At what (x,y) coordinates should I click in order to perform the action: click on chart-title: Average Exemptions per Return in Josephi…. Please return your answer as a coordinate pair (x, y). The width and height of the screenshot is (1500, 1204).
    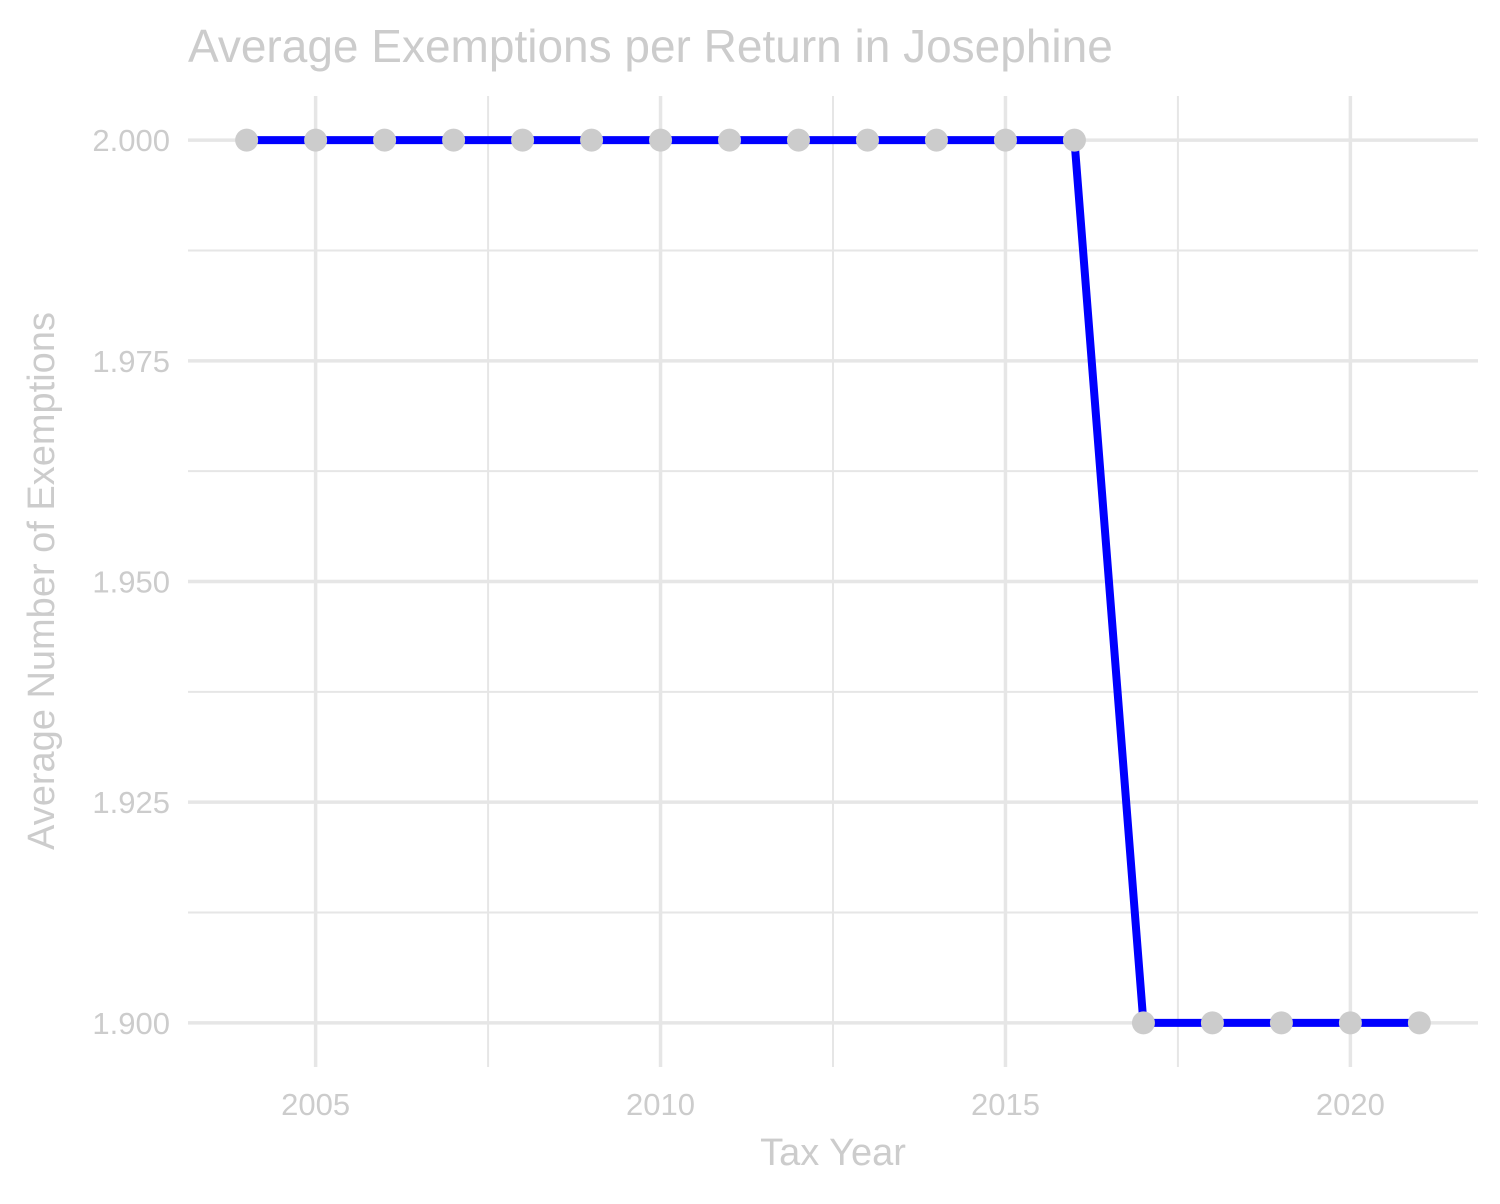
    Looking at the image, I should click on (650, 46).